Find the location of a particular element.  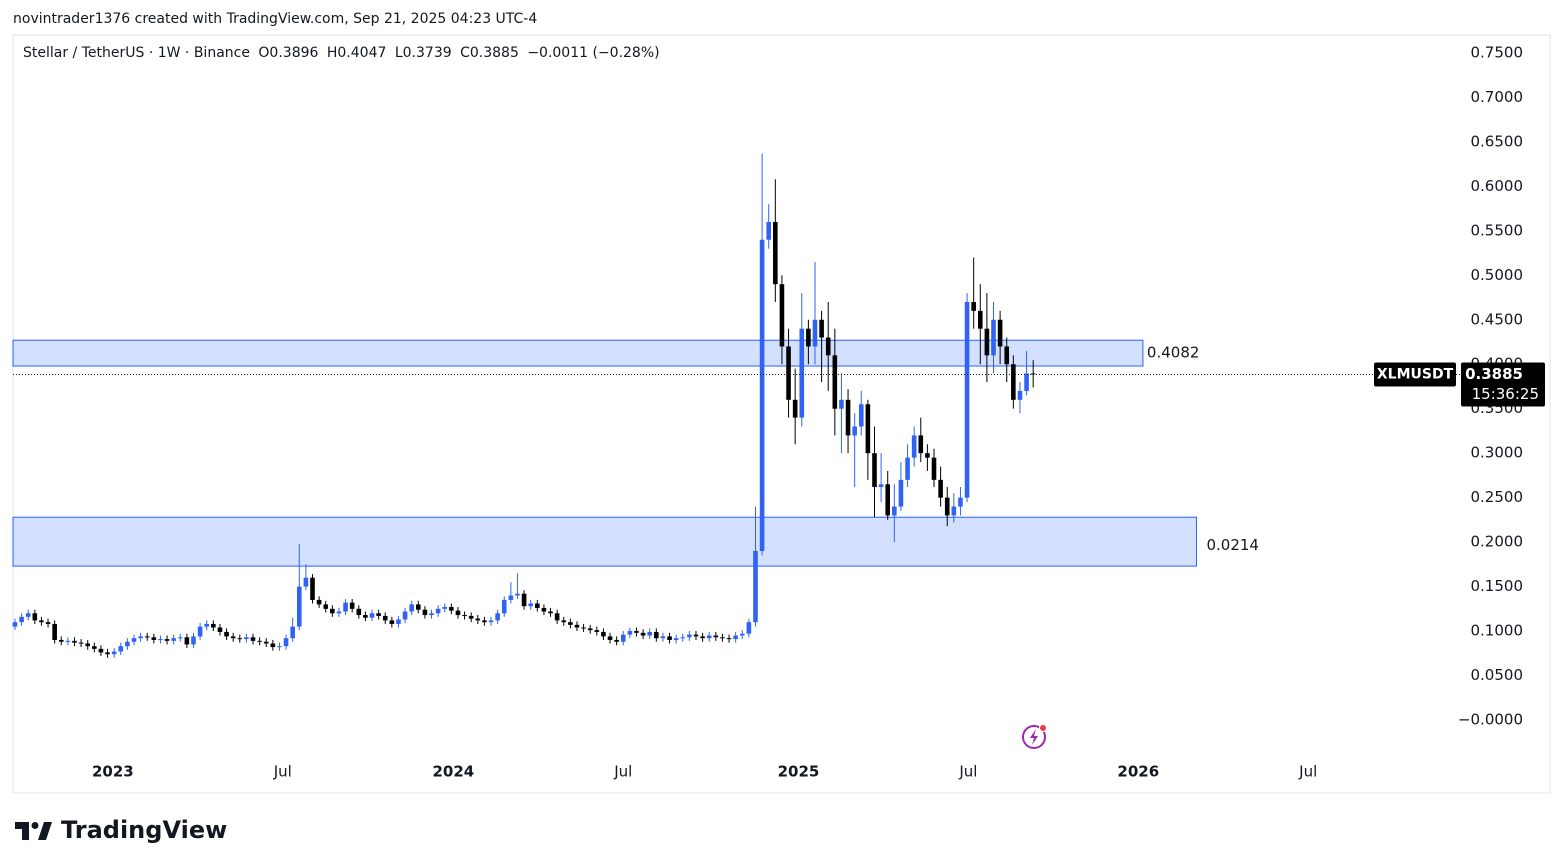

y-tick-label: 0.5000 is located at coordinates (1497, 275).